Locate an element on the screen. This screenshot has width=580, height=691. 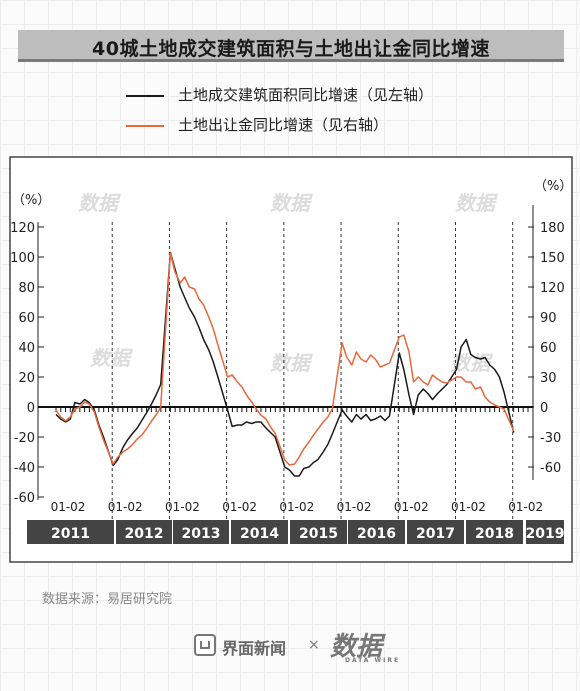
year-label: 2014 is located at coordinates (259, 534).